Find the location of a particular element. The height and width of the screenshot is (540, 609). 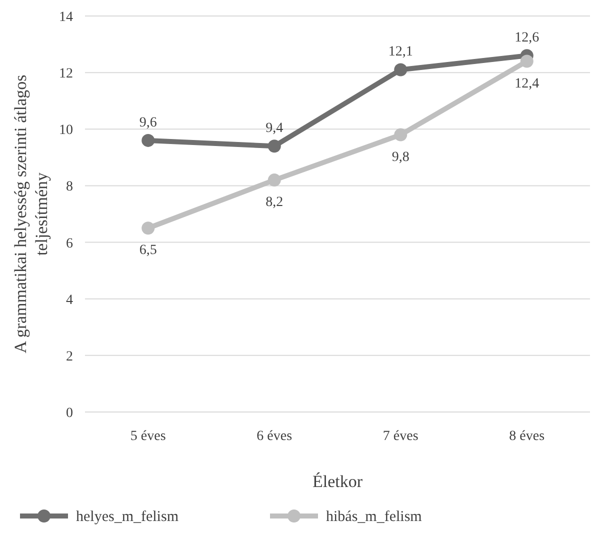

data-label: 9,4 is located at coordinates (275, 128).